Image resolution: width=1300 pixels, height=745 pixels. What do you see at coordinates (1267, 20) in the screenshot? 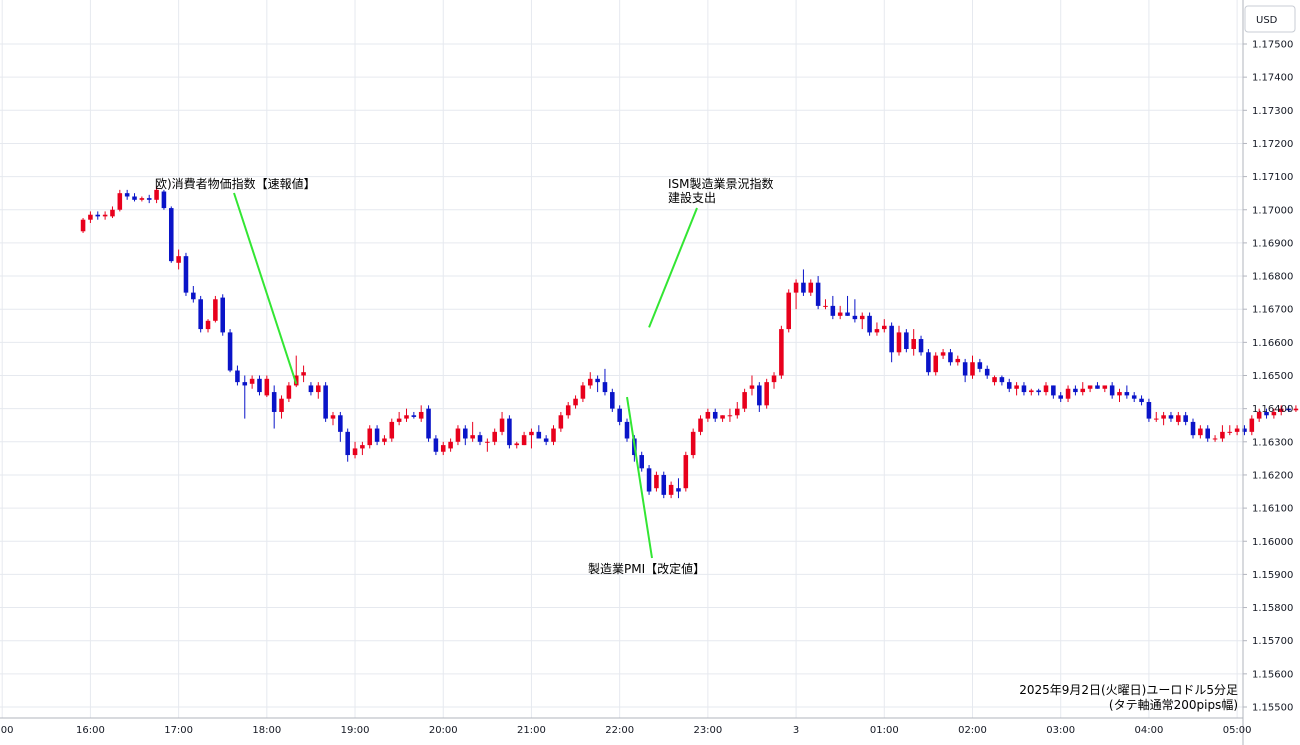
I see `currency-label: USD` at bounding box center [1267, 20].